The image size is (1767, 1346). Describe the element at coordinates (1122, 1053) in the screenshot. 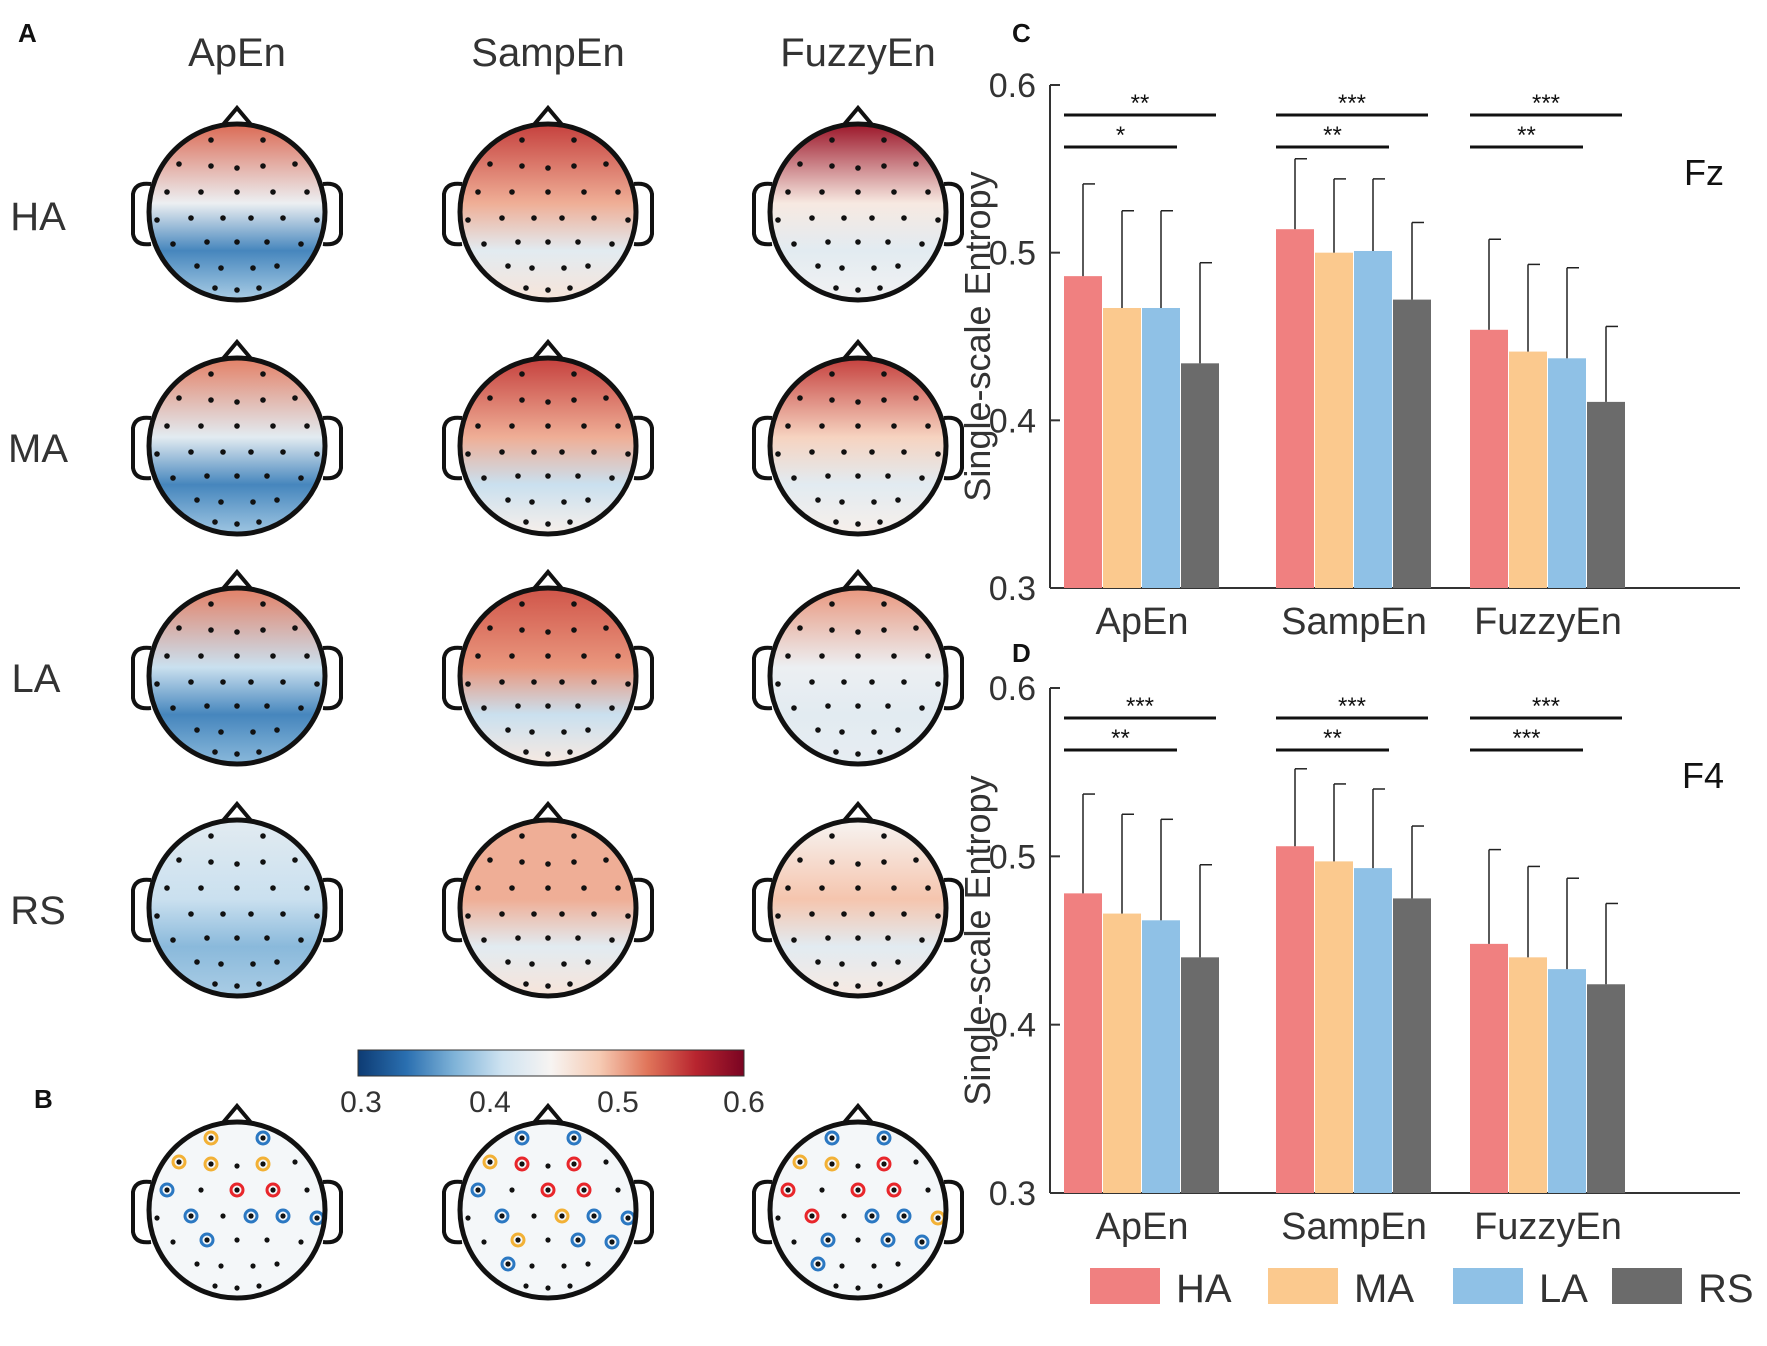

I see `bar-ma-apen` at that location.